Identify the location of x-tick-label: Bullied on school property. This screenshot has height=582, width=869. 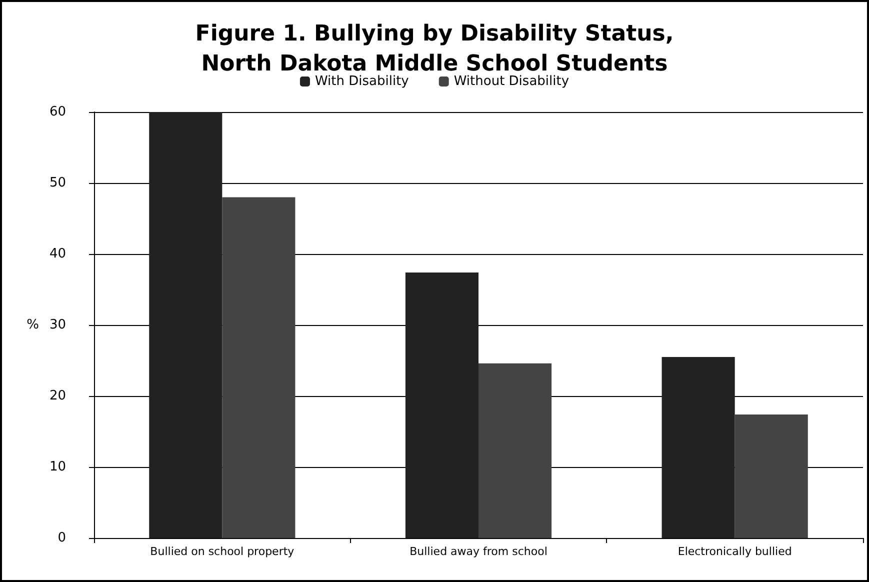
(222, 551).